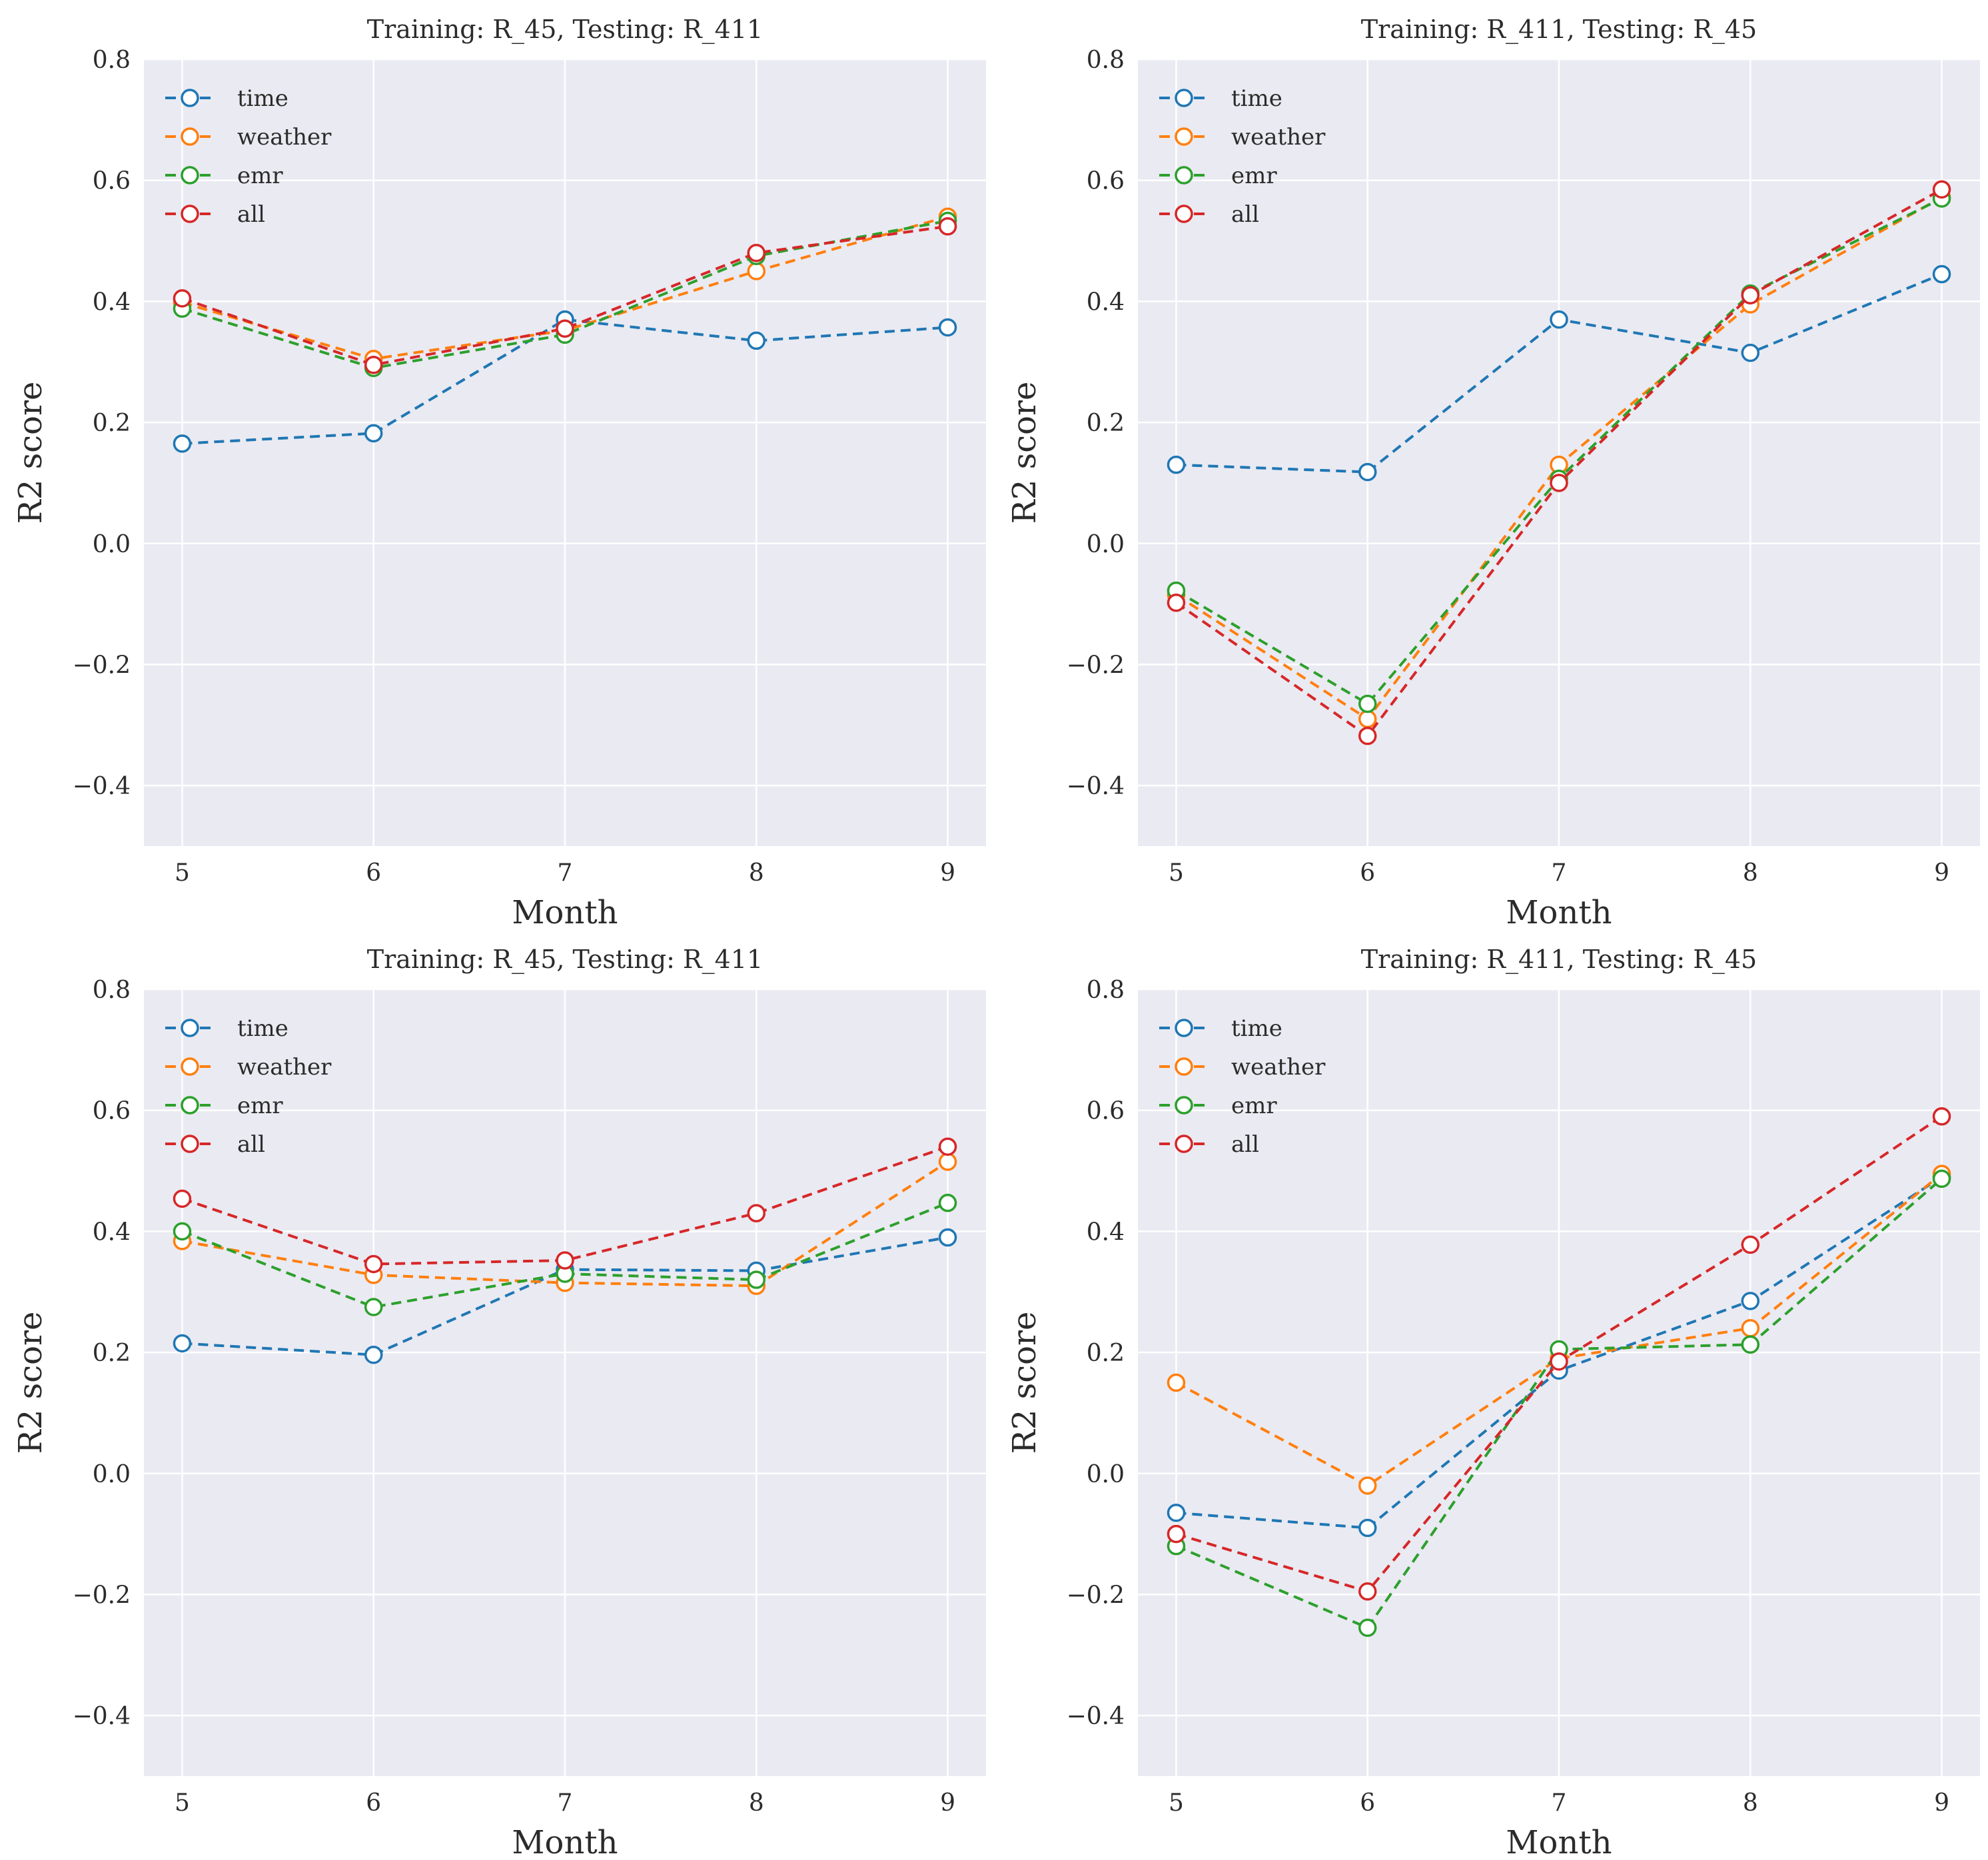 The image size is (1988, 1860). What do you see at coordinates (1096, 665) in the screenshot?
I see `y-tick-label: −0.2` at bounding box center [1096, 665].